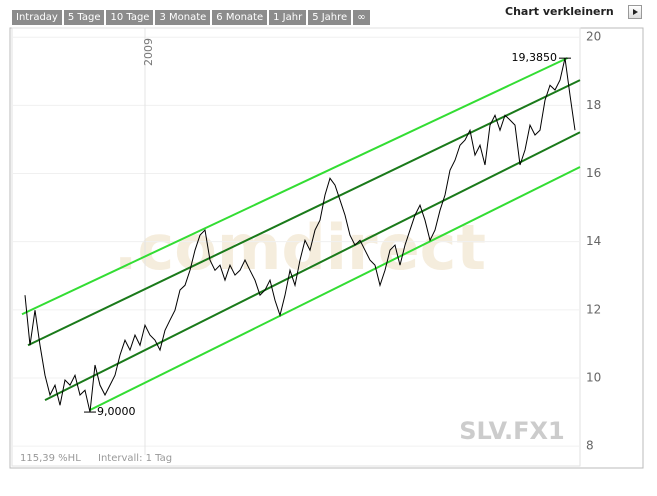 This screenshot has height=496, width=657. Describe the element at coordinates (330, 17) in the screenshot. I see `range-button: 5 Jahre` at that location.